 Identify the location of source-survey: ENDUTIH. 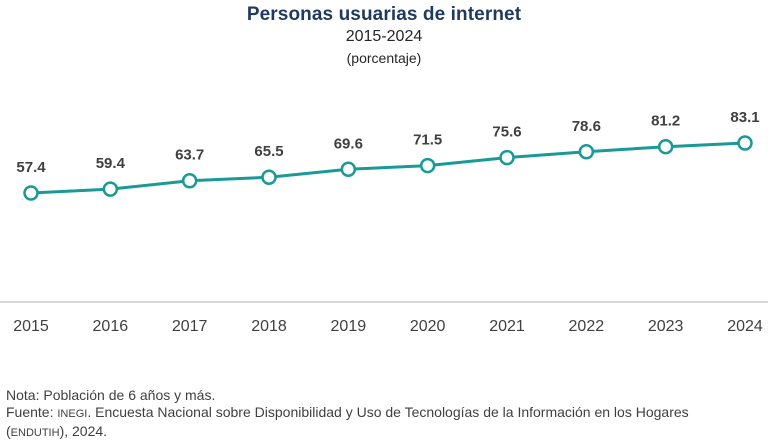
(35, 433).